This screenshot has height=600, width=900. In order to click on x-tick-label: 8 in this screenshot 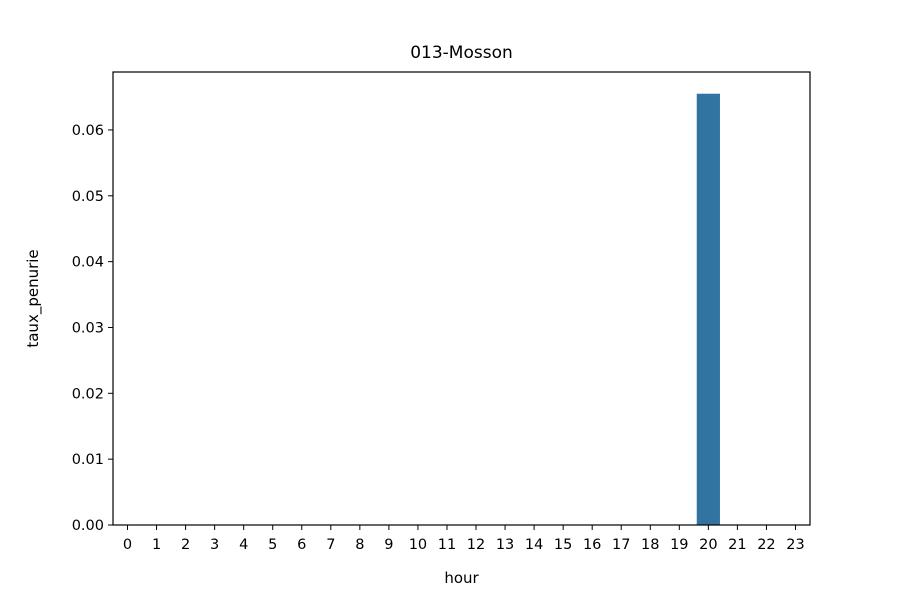, I will do `click(359, 545)`.